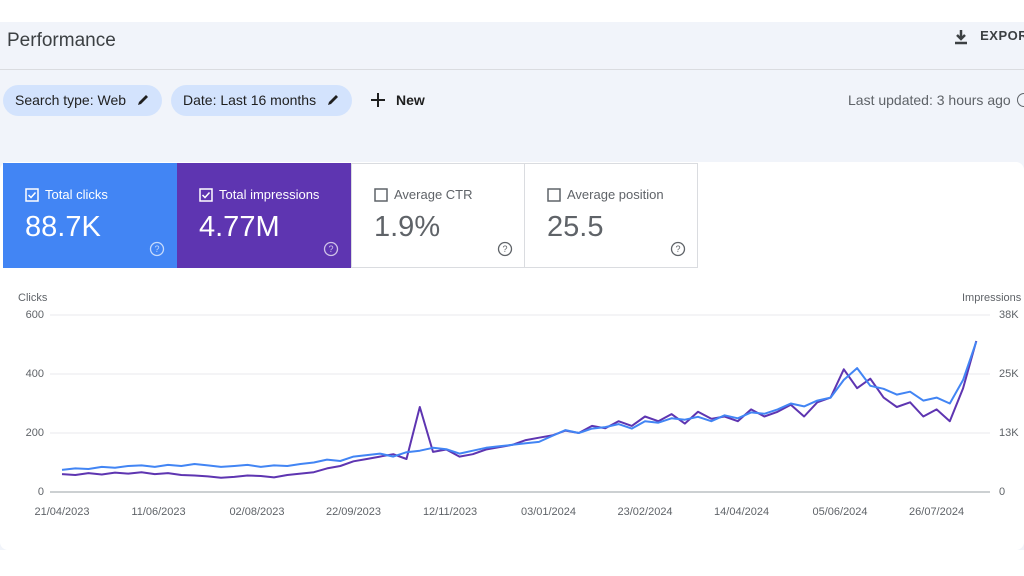 The width and height of the screenshot is (1024, 576). I want to click on download-icon, so click(961, 37).